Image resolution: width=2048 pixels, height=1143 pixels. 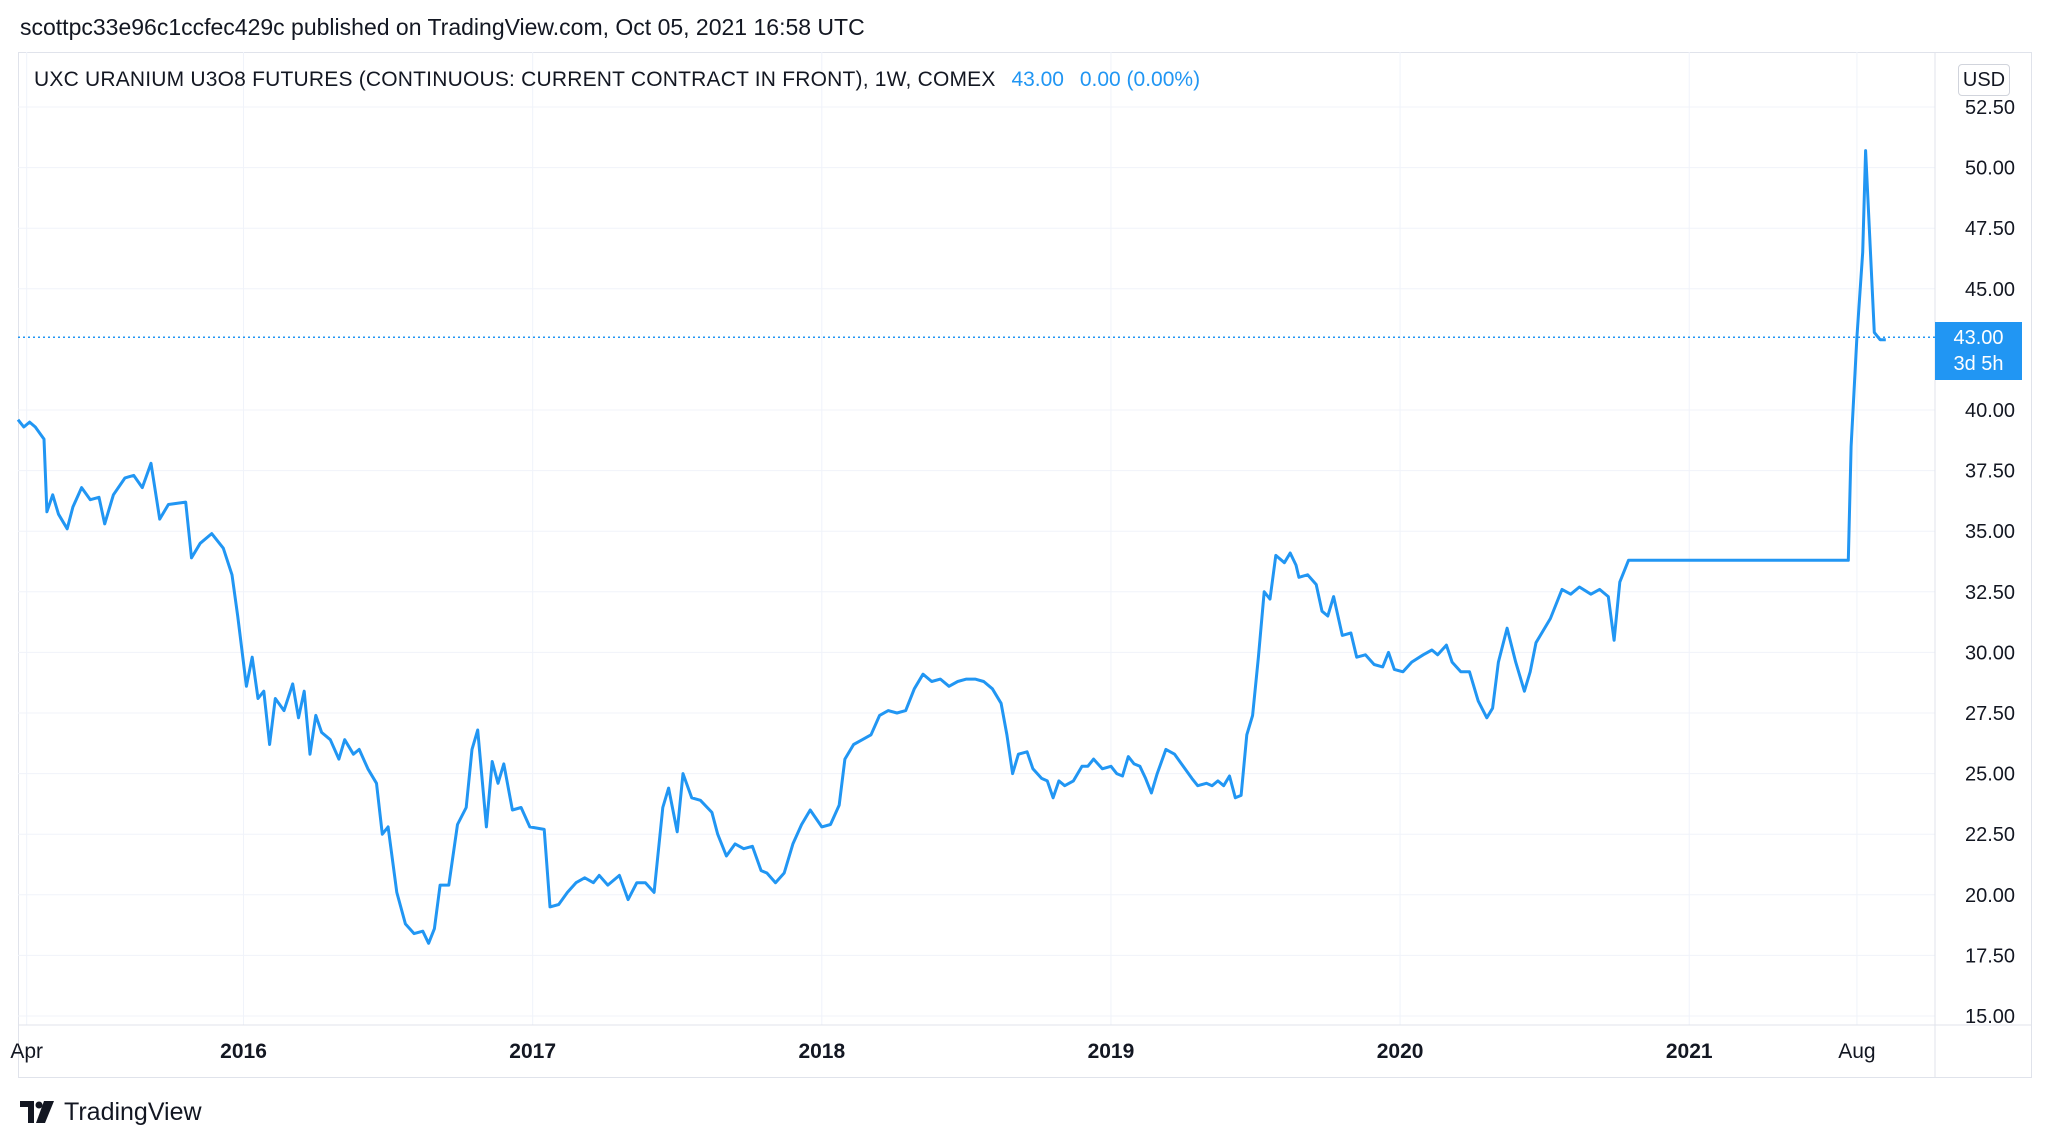 What do you see at coordinates (1037, 79) in the screenshot?
I see `last-value: 43.00` at bounding box center [1037, 79].